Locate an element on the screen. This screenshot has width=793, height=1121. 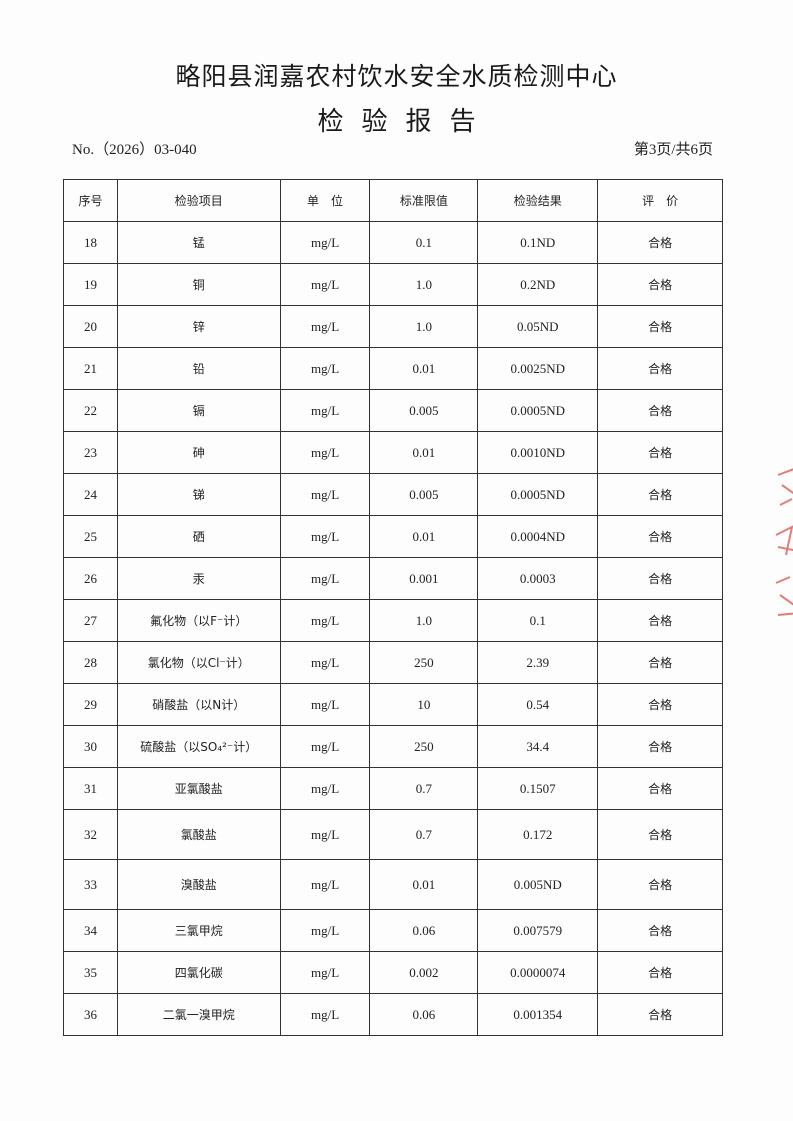
standard-limit-cell: 0.001 is located at coordinates (424, 578).